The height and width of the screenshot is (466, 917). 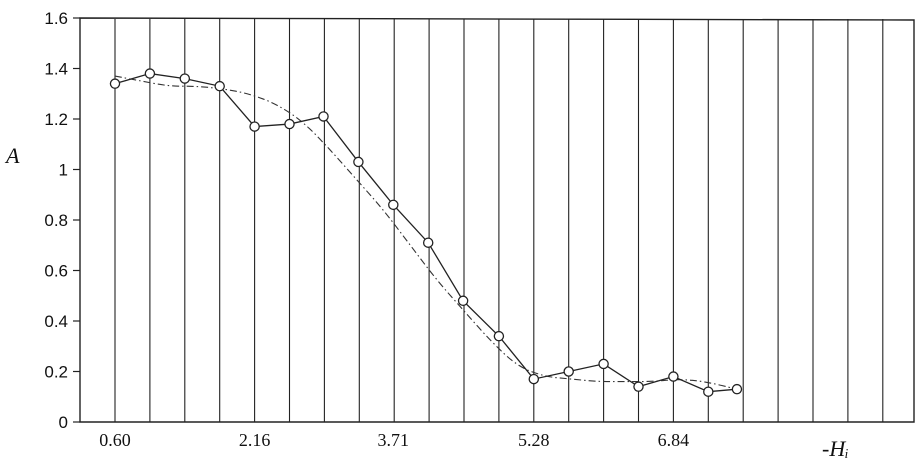 What do you see at coordinates (56, 18) in the screenshot?
I see `y-tick-label: 1.6` at bounding box center [56, 18].